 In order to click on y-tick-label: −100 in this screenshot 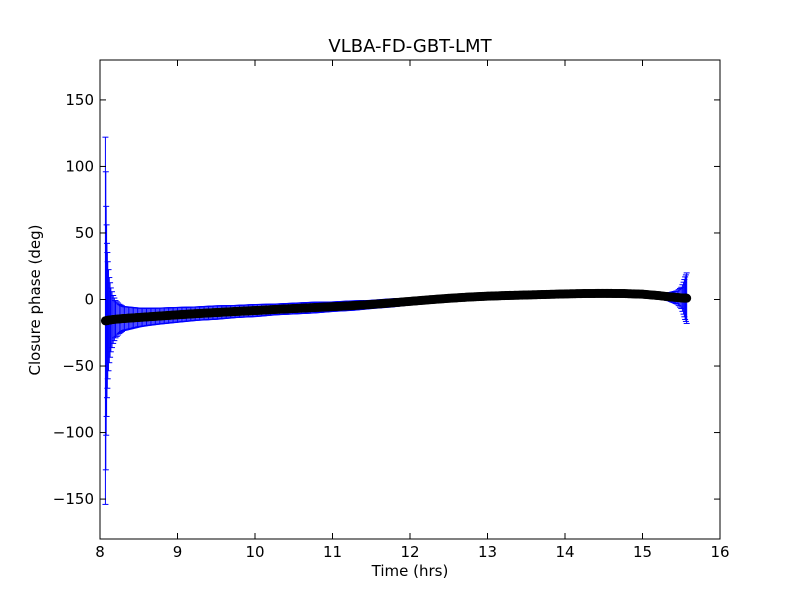, I will do `click(73, 433)`.